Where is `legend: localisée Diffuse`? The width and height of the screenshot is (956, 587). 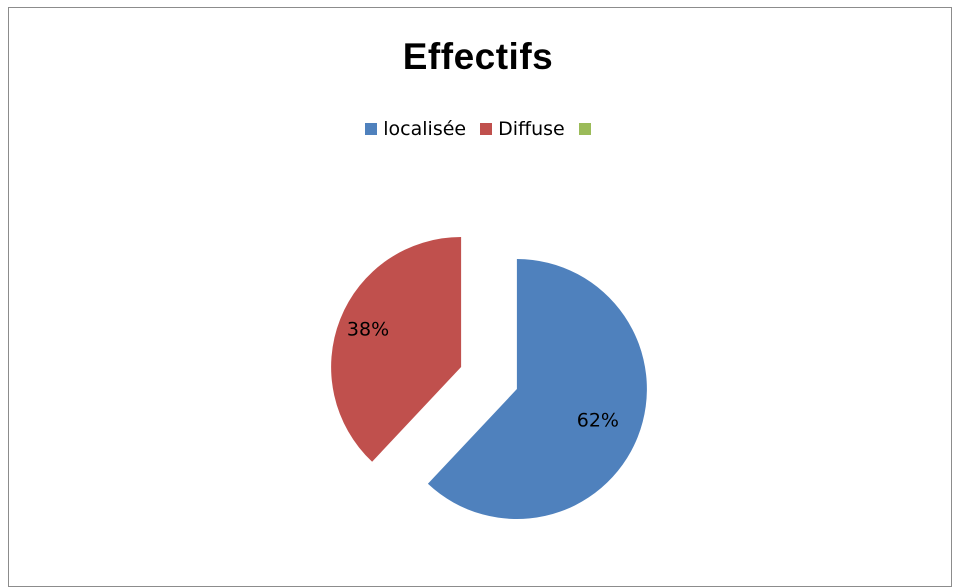
legend: localisée Diffuse is located at coordinates (478, 129).